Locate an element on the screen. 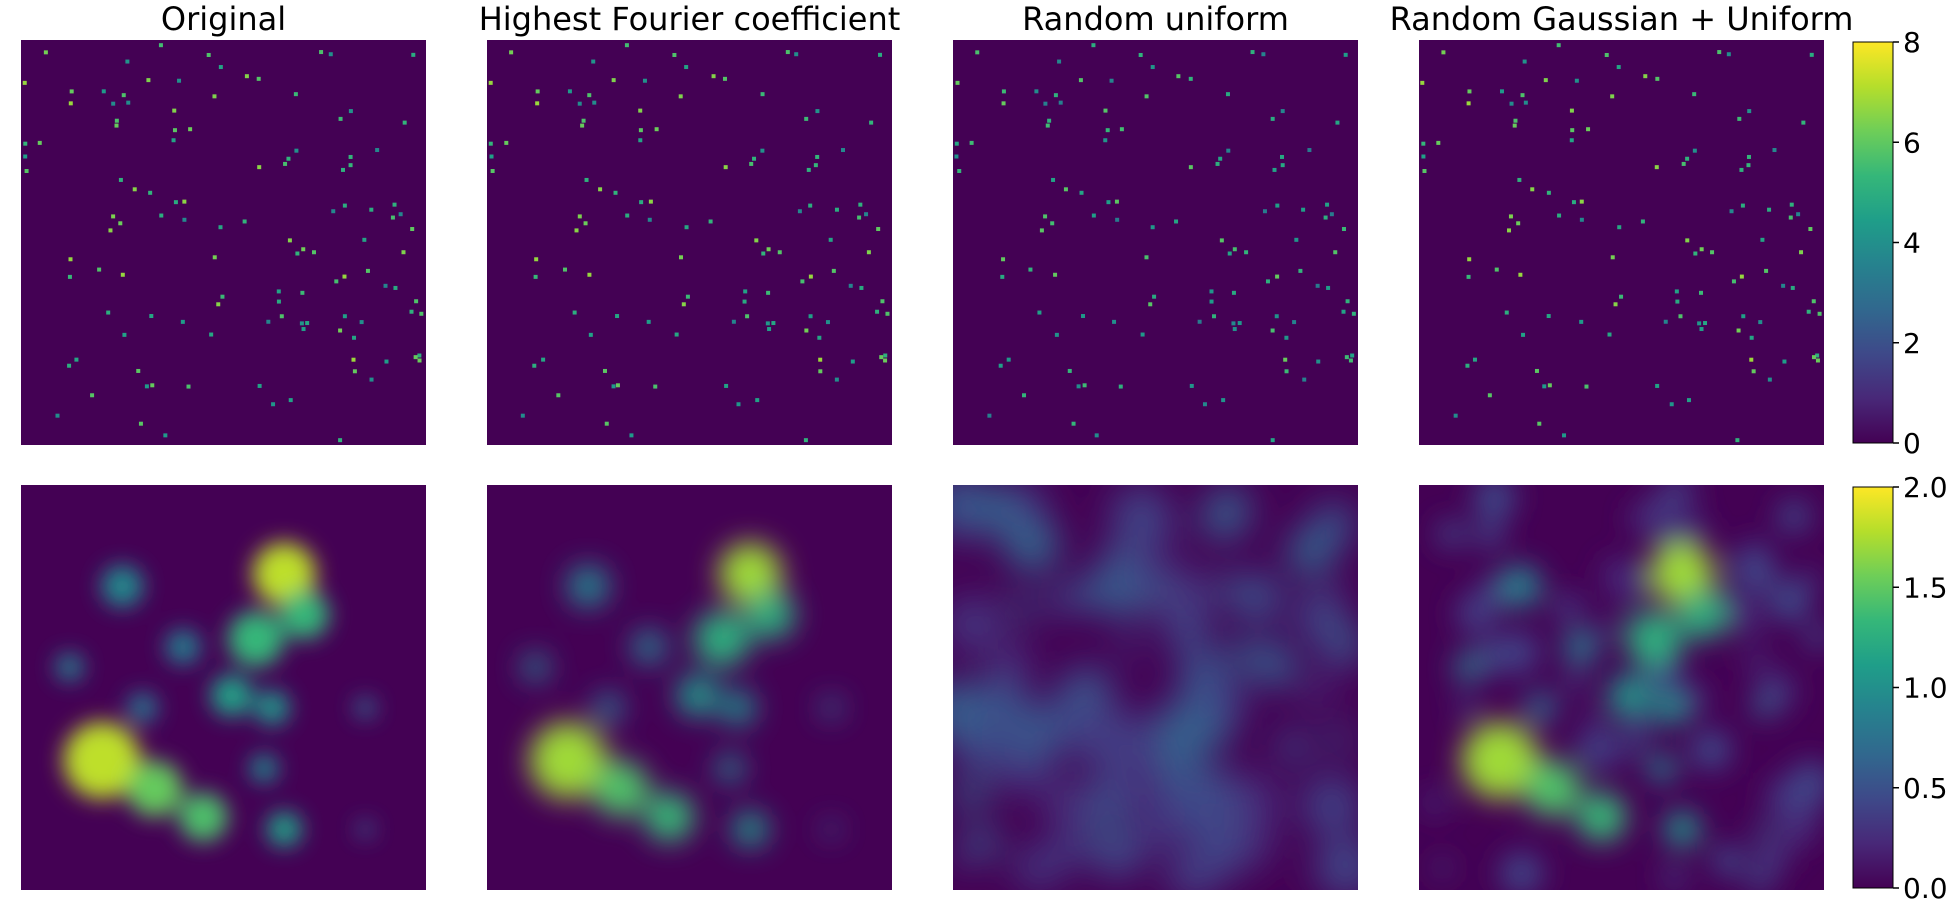 This screenshot has height=916, width=1959. heatmap-panel-4: Random Gaussian + Uniform is located at coordinates (1622, 222).